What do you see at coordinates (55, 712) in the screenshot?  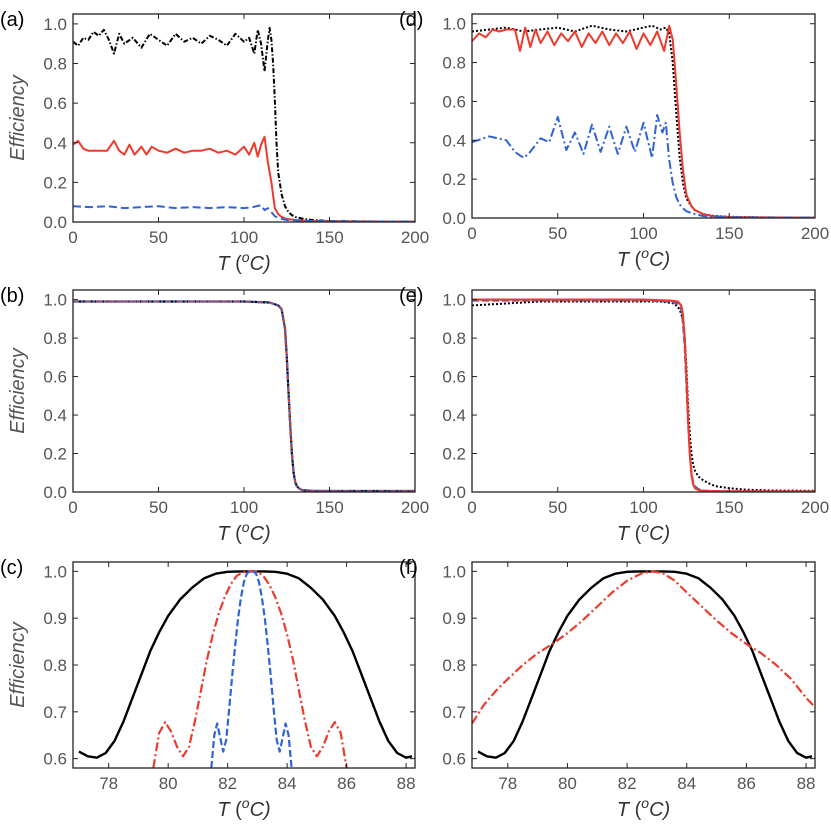 I see `y-tick-label: 0.7` at bounding box center [55, 712].